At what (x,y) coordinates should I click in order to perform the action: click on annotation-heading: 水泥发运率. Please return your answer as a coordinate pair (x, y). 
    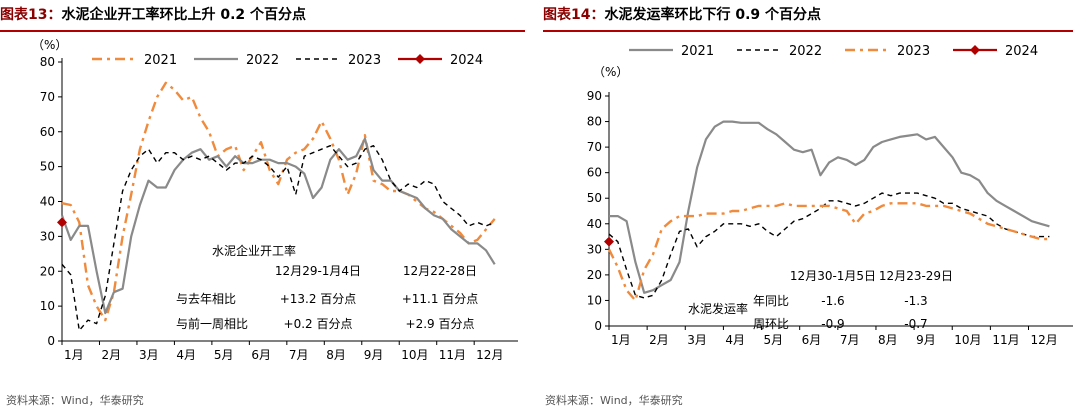
    Looking at the image, I should click on (718, 308).